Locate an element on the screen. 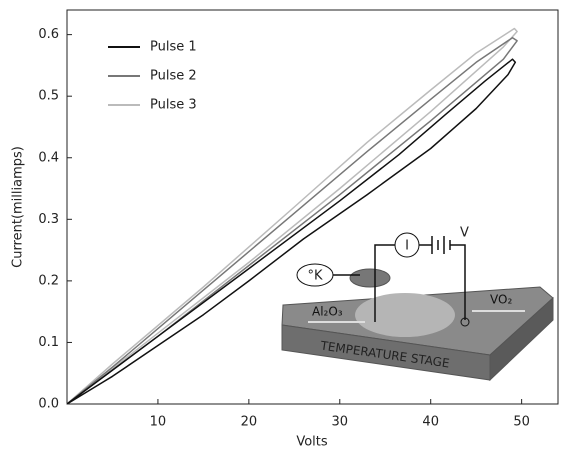  thermometer is located at coordinates (315, 275).